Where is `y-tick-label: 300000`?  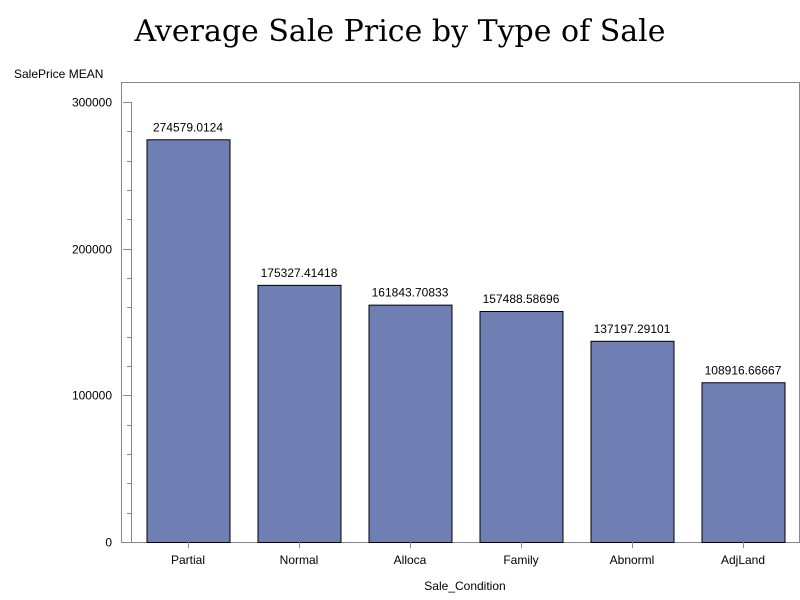
y-tick-label: 300000 is located at coordinates (92, 103).